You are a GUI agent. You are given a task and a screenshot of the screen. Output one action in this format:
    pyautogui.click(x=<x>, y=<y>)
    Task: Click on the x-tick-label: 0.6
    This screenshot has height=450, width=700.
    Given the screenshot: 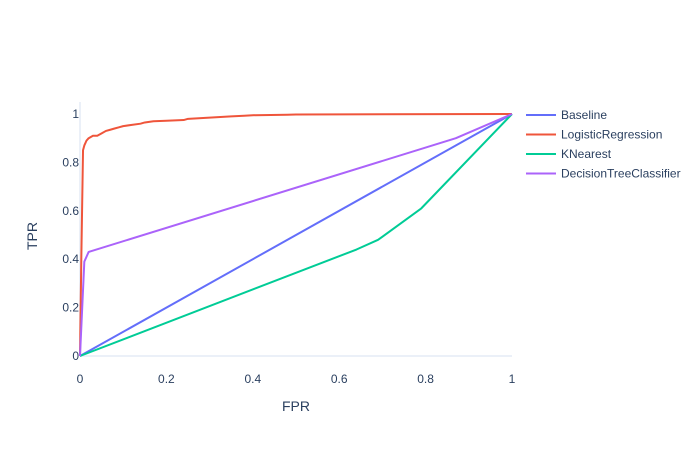 What is the action you would take?
    pyautogui.click(x=339, y=379)
    